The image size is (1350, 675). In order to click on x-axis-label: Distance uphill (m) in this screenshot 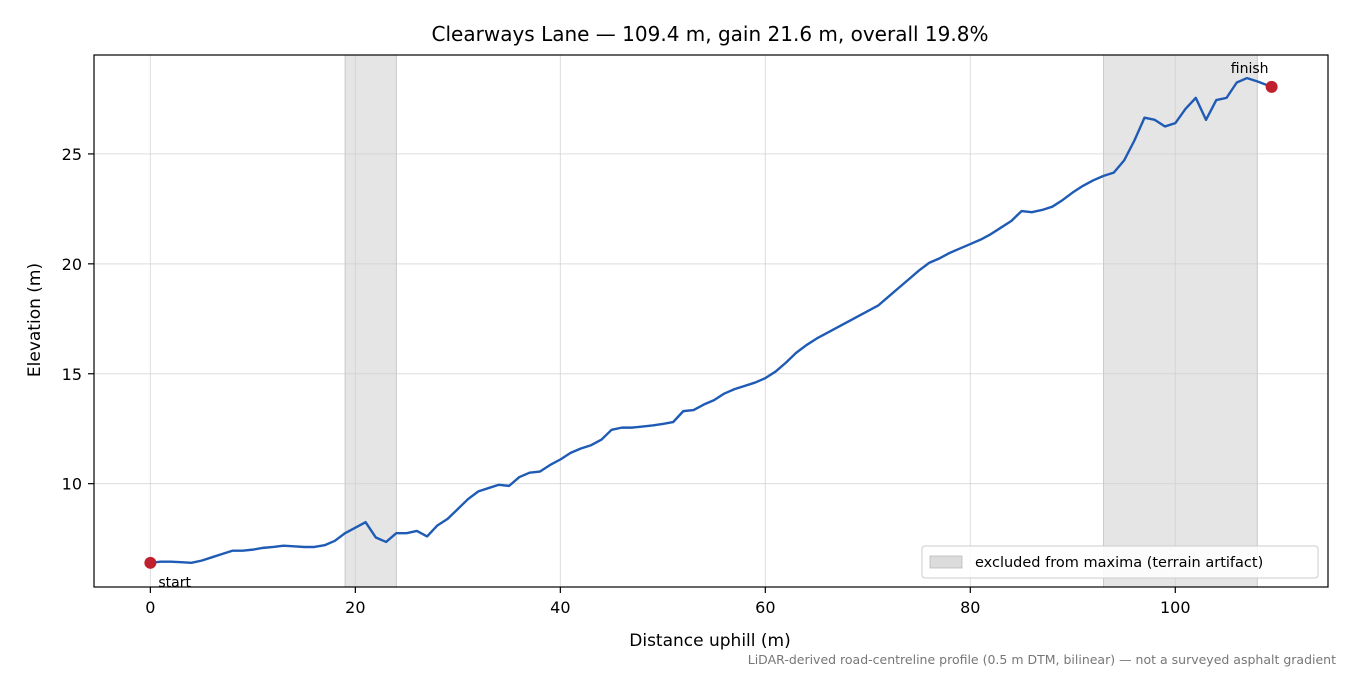, I will do `click(709, 641)`.